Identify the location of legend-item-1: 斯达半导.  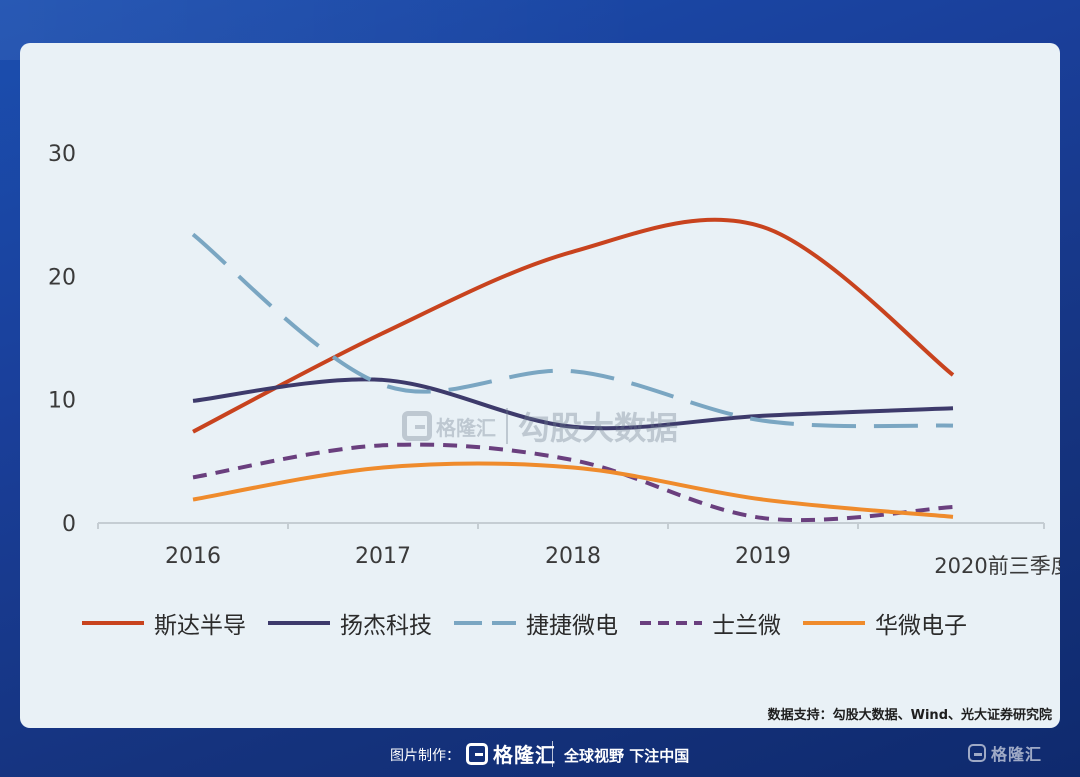
(164, 623).